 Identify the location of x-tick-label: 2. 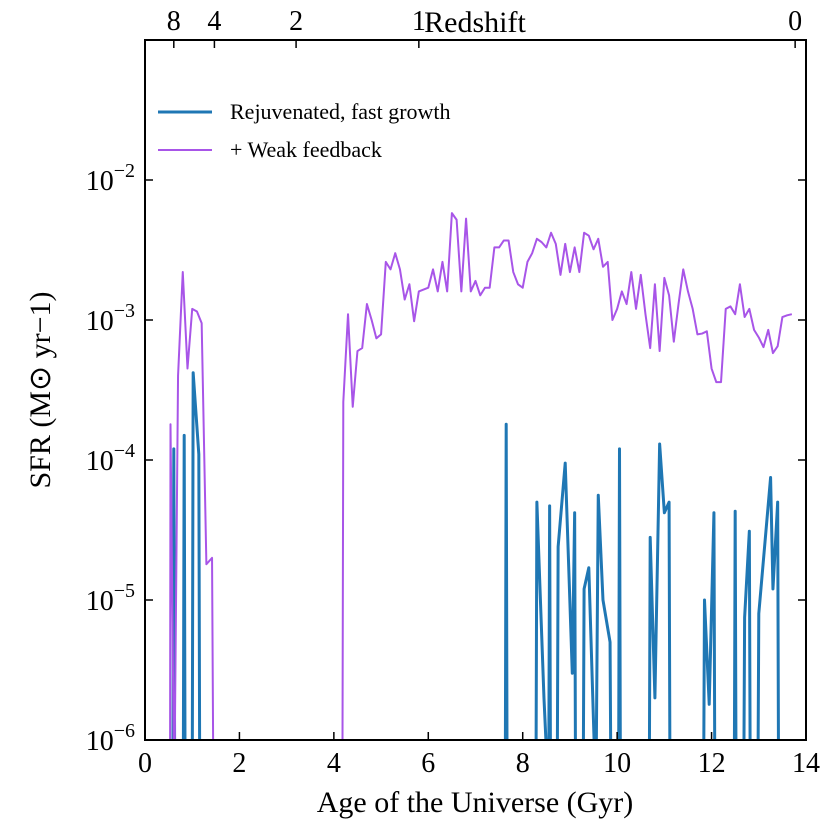
(239, 763).